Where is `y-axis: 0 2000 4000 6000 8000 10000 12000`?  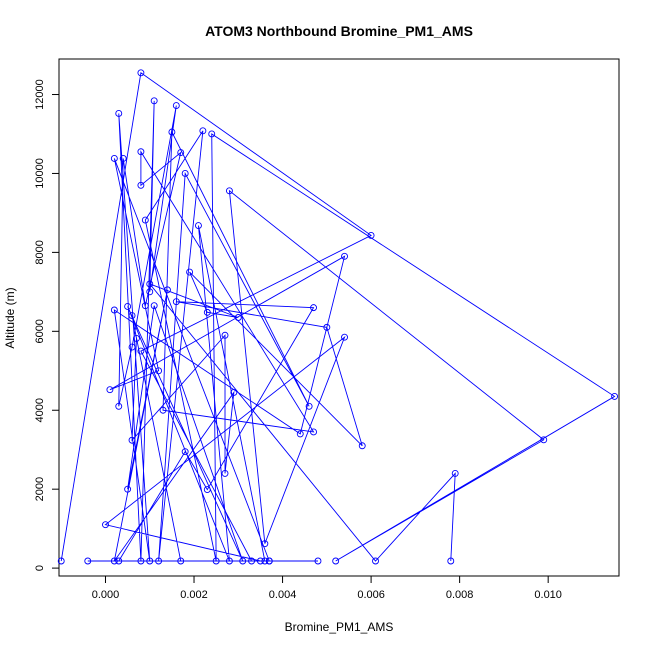
y-axis: 0 2000 4000 6000 8000 10000 12000 is located at coordinates (47, 325).